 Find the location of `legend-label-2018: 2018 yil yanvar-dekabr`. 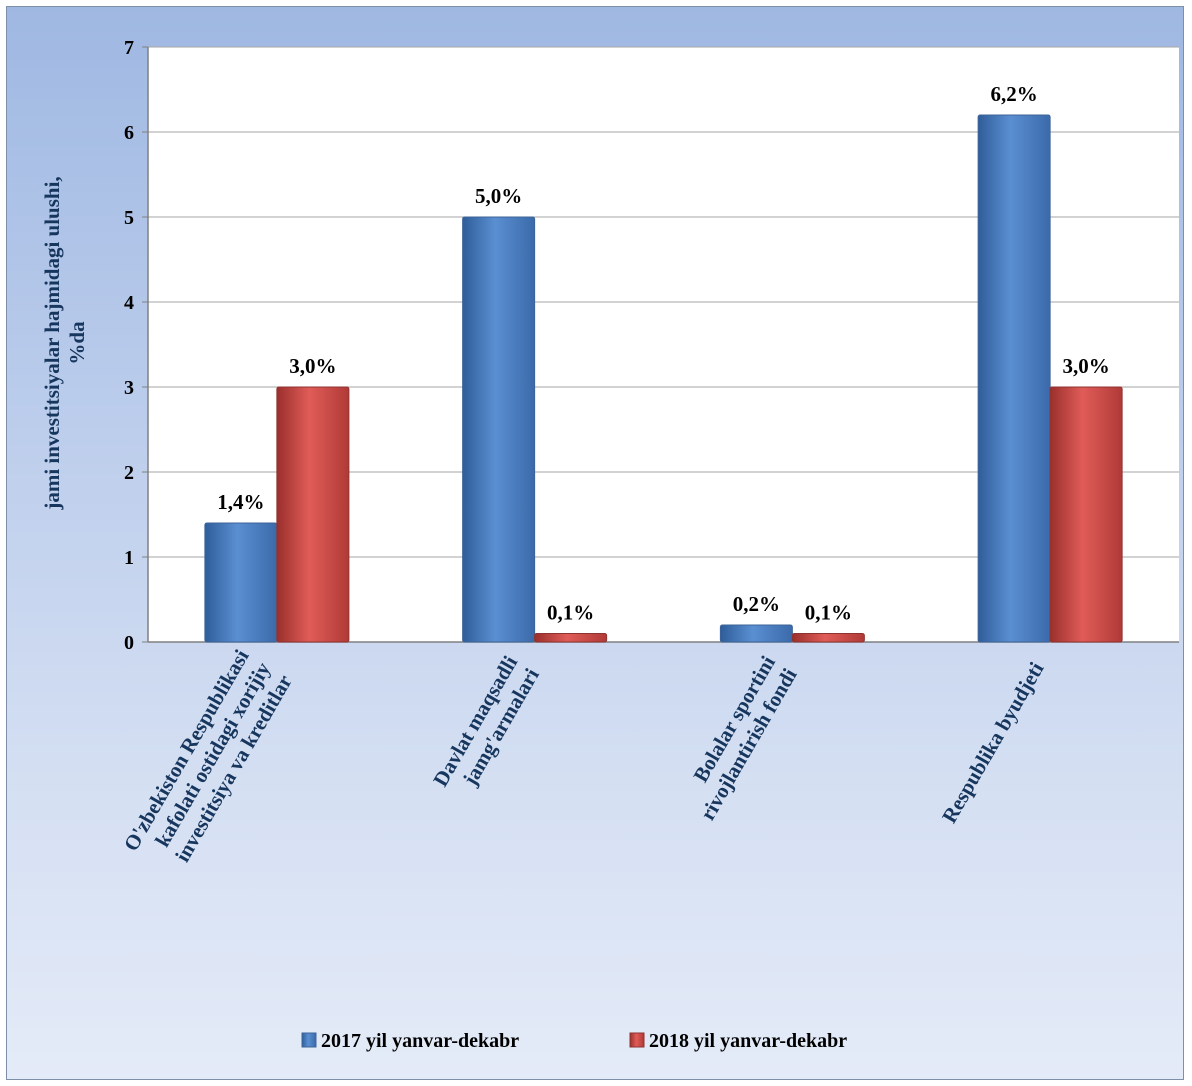

legend-label-2018: 2018 yil yanvar-dekabr is located at coordinates (748, 1041).